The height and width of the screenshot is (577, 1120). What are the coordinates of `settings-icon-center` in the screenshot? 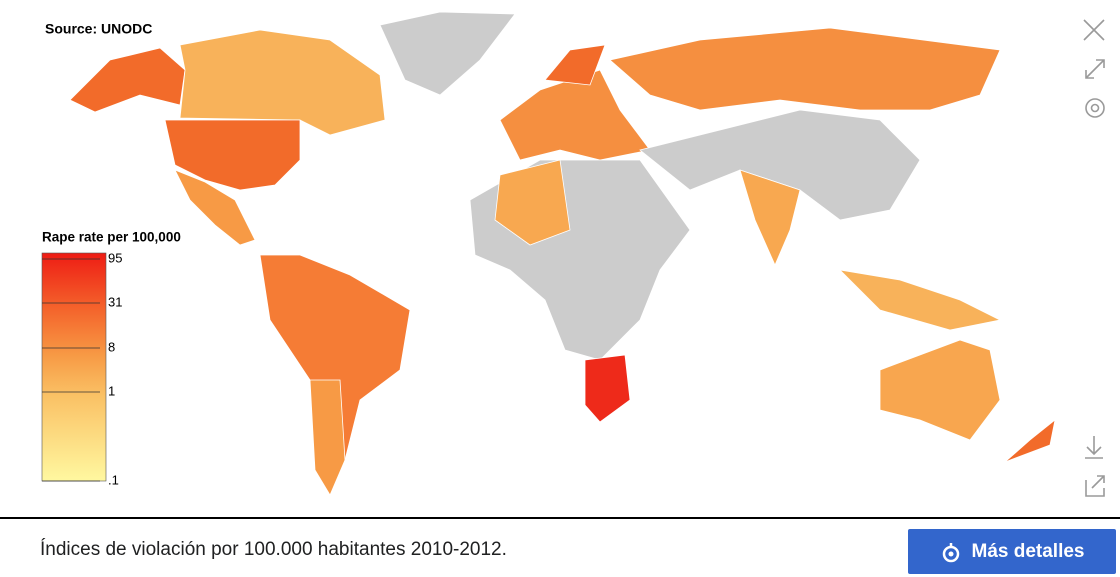 It's located at (1095, 108).